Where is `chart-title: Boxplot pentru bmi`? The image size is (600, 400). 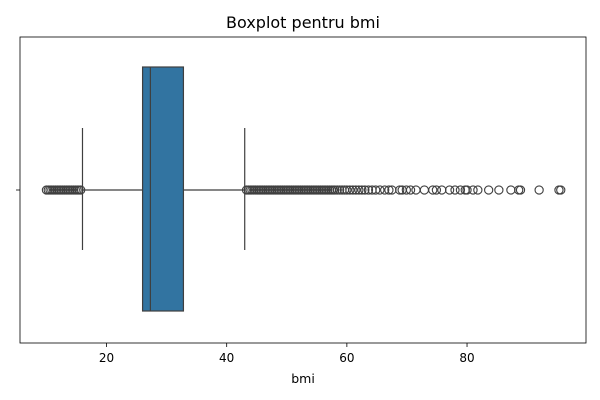
chart-title: Boxplot pentru bmi is located at coordinates (303, 22).